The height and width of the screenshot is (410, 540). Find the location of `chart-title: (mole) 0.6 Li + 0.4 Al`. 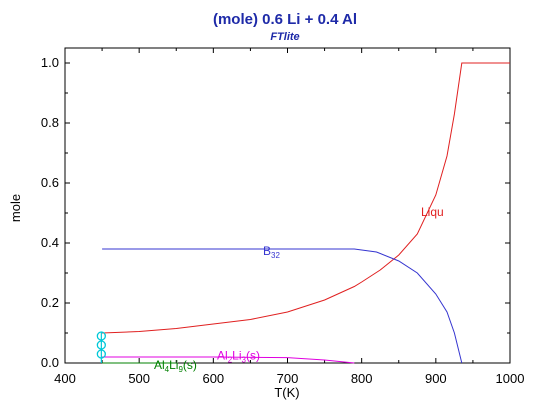

chart-title: (mole) 0.6 Li + 0.4 Al is located at coordinates (285, 19).